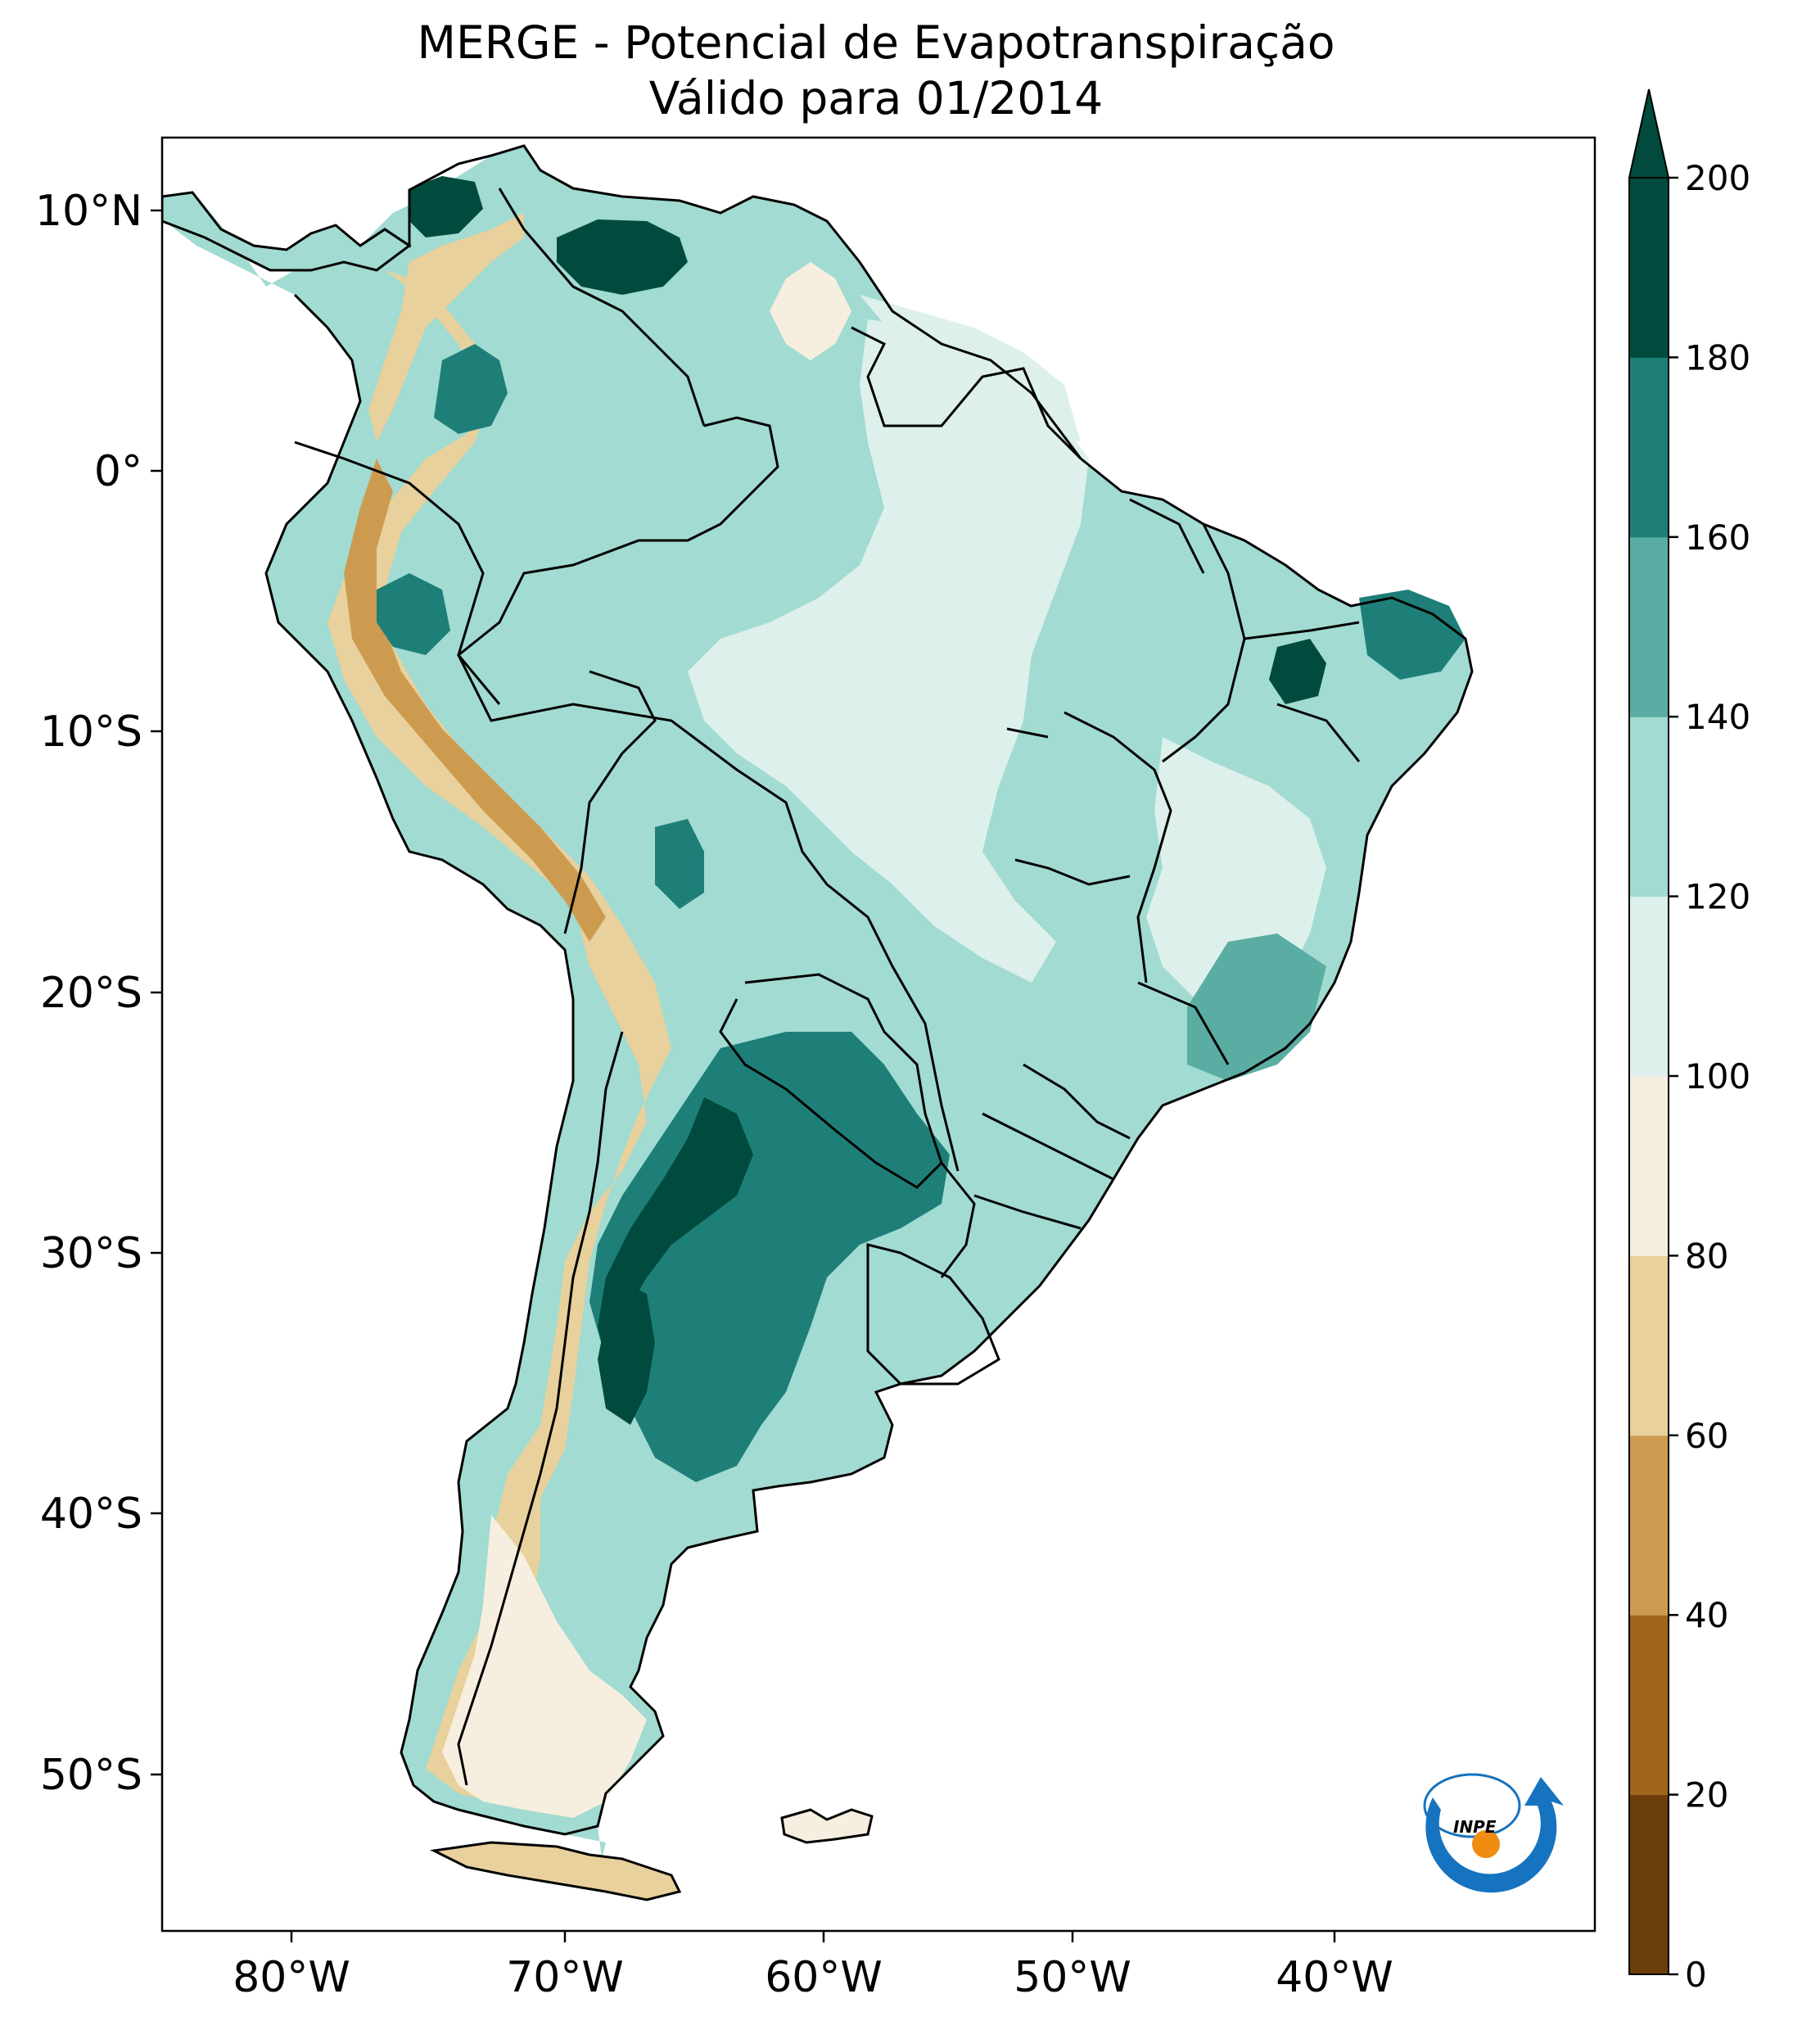  Describe the element at coordinates (610, 802) in the screenshot. I see `border-peru-bolivia-chile` at that location.